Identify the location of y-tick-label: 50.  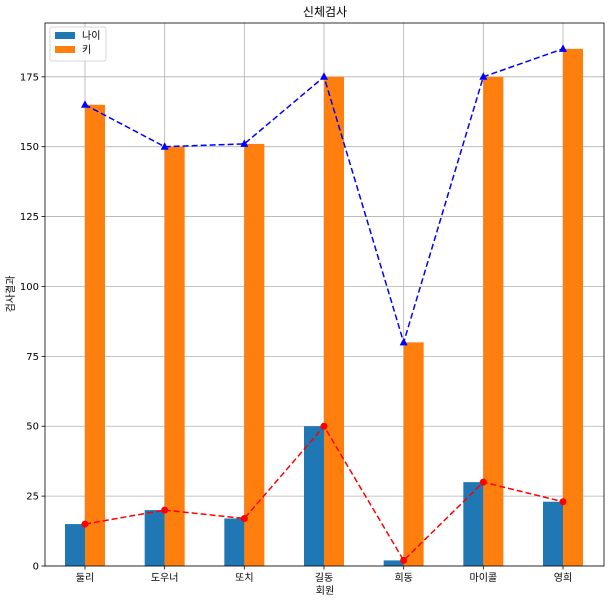
(32, 427).